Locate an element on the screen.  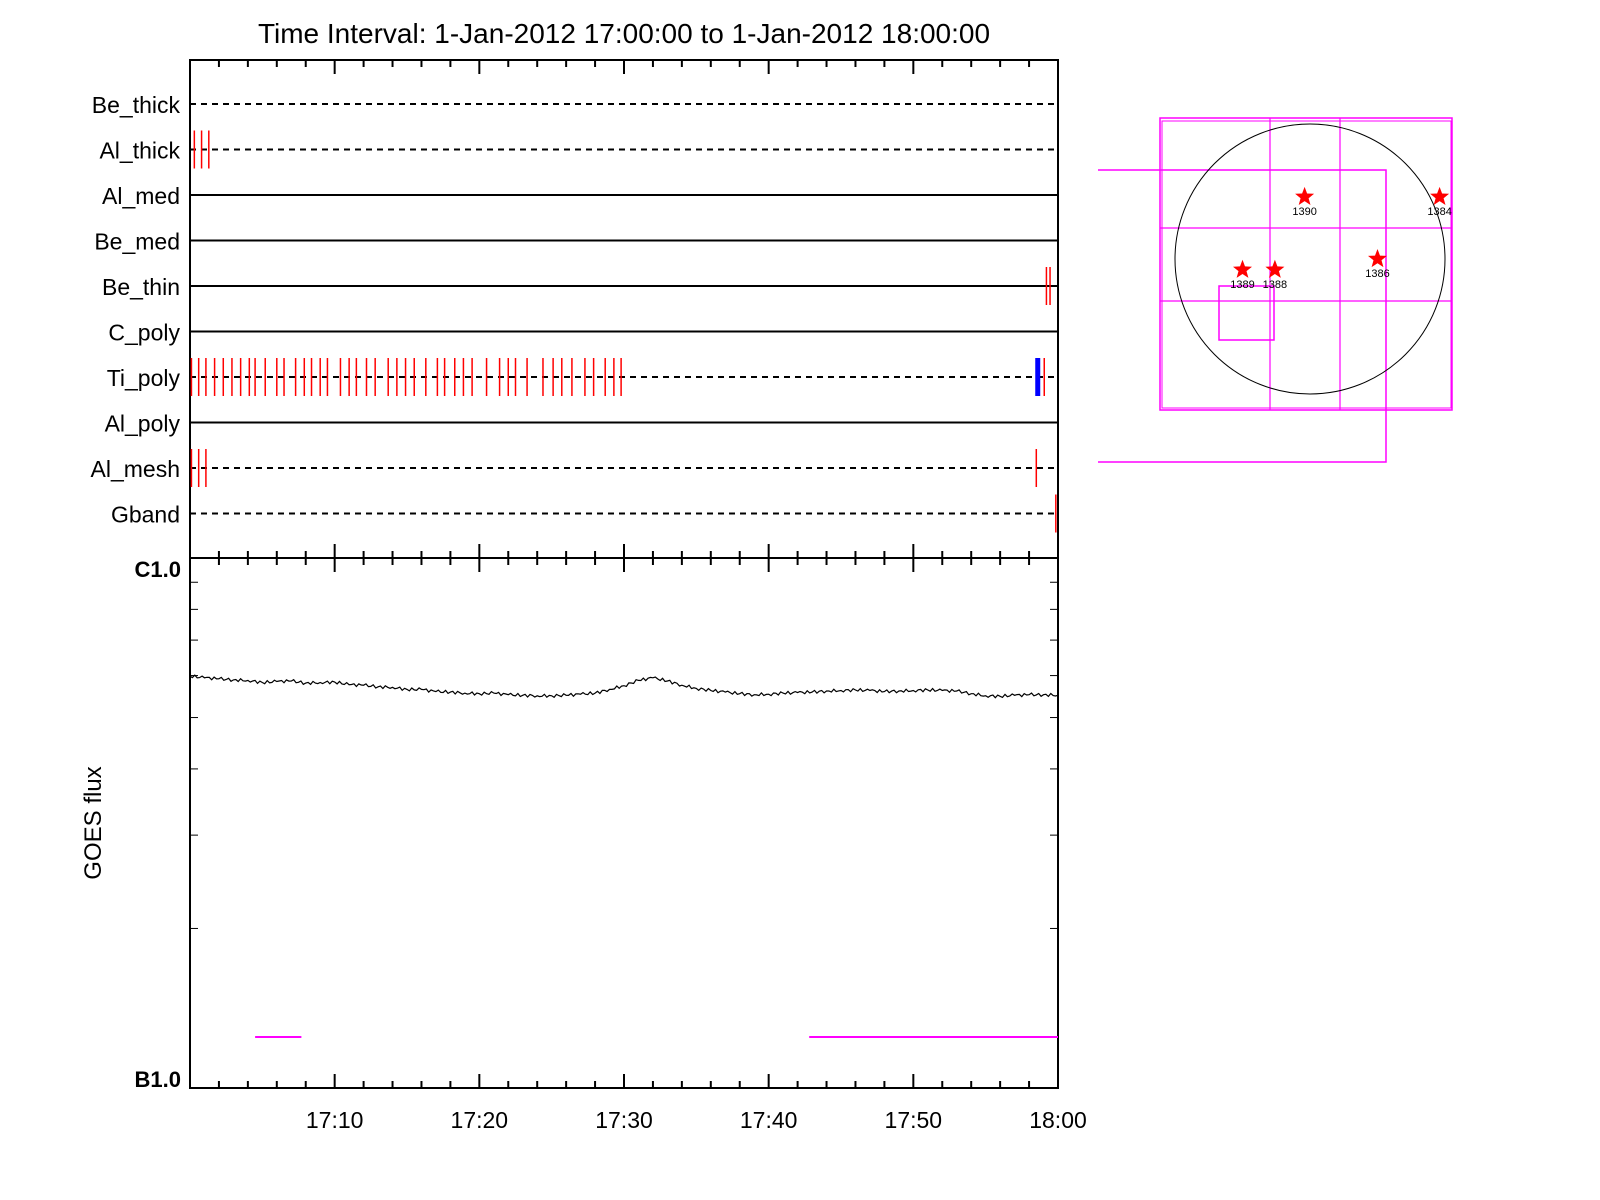
row-label: Al_mesh is located at coordinates (135, 469).